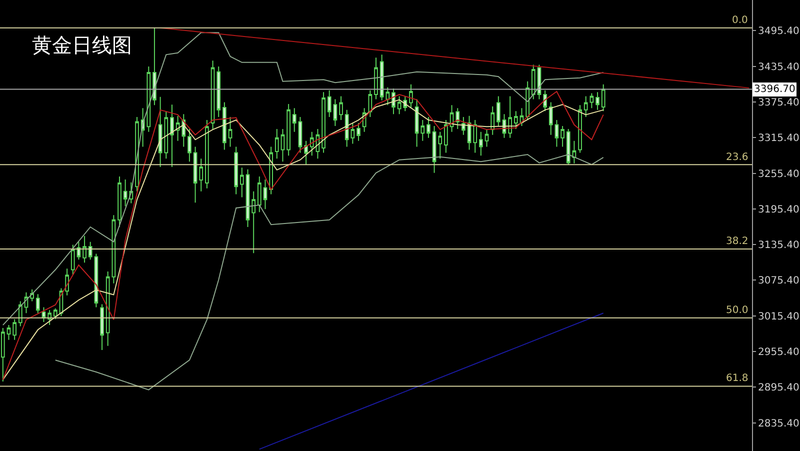  Describe the element at coordinates (779, 210) in the screenshot. I see `y-tick-label: 3195.40` at that location.